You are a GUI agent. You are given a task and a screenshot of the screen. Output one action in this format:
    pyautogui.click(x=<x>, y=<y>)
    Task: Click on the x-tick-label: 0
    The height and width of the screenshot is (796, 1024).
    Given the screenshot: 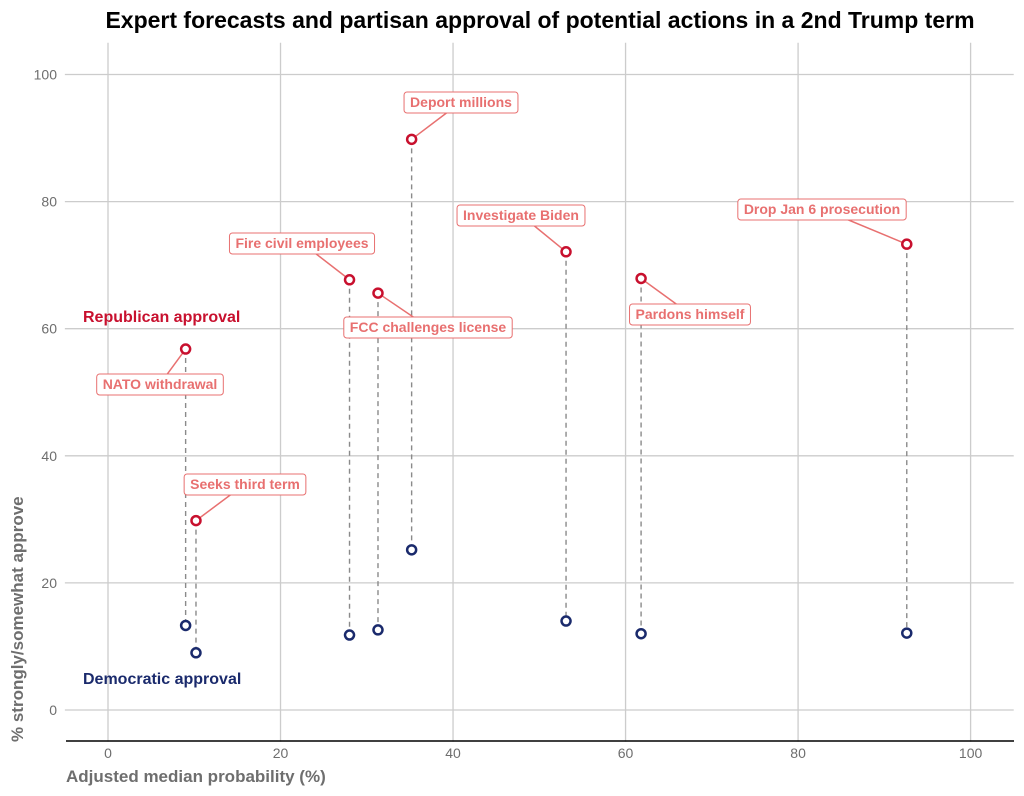 What is the action you would take?
    pyautogui.click(x=108, y=753)
    